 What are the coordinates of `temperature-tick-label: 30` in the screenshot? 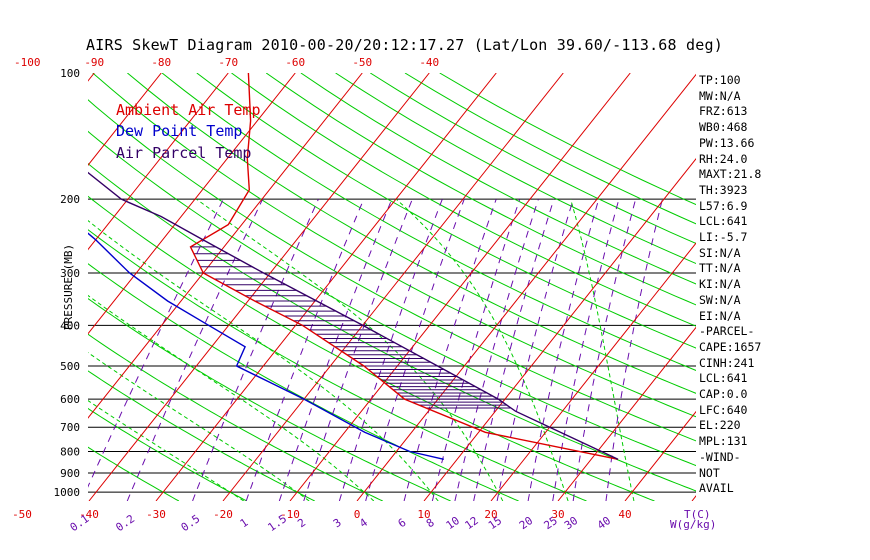 It's located at (557, 514).